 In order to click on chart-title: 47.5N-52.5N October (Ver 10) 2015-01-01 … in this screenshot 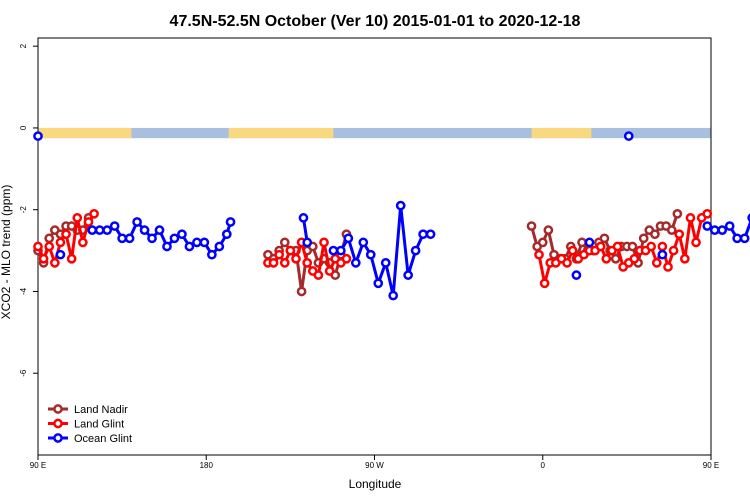, I will do `click(375, 21)`.